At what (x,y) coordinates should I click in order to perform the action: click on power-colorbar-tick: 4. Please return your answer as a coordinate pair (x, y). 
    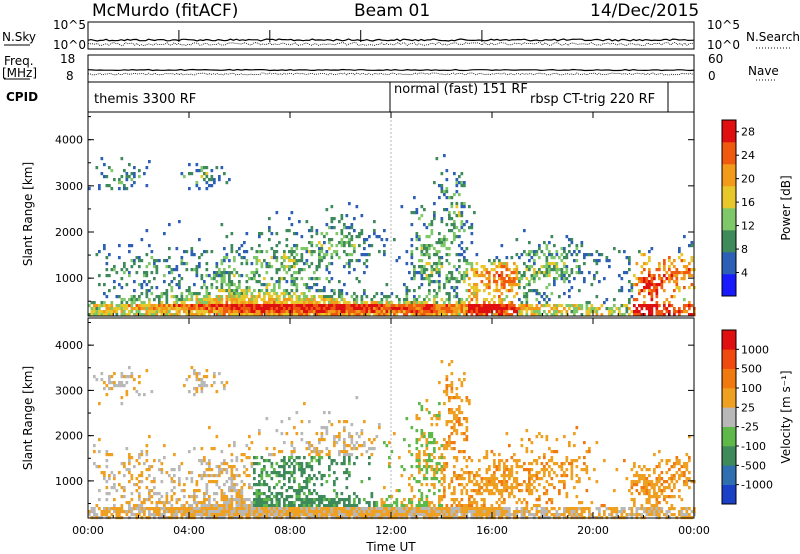
    Looking at the image, I should click on (744, 273).